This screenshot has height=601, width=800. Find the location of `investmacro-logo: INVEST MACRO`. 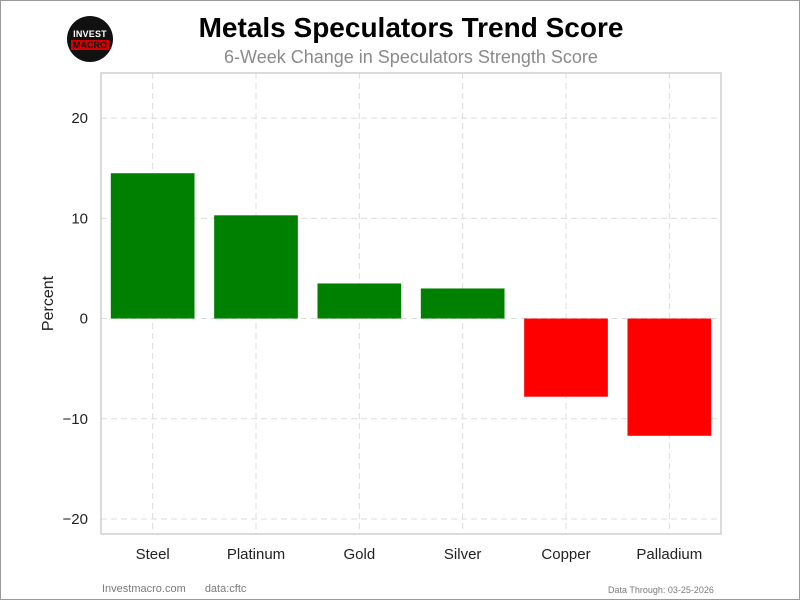

investmacro-logo: INVEST MACRO is located at coordinates (90, 39).